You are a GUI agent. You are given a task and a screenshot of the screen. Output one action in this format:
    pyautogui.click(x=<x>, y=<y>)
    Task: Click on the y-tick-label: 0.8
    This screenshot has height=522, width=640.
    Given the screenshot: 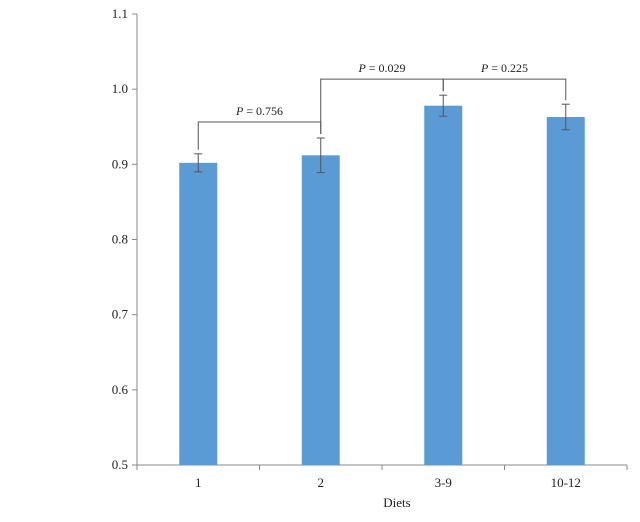 What is the action you would take?
    pyautogui.click(x=120, y=239)
    